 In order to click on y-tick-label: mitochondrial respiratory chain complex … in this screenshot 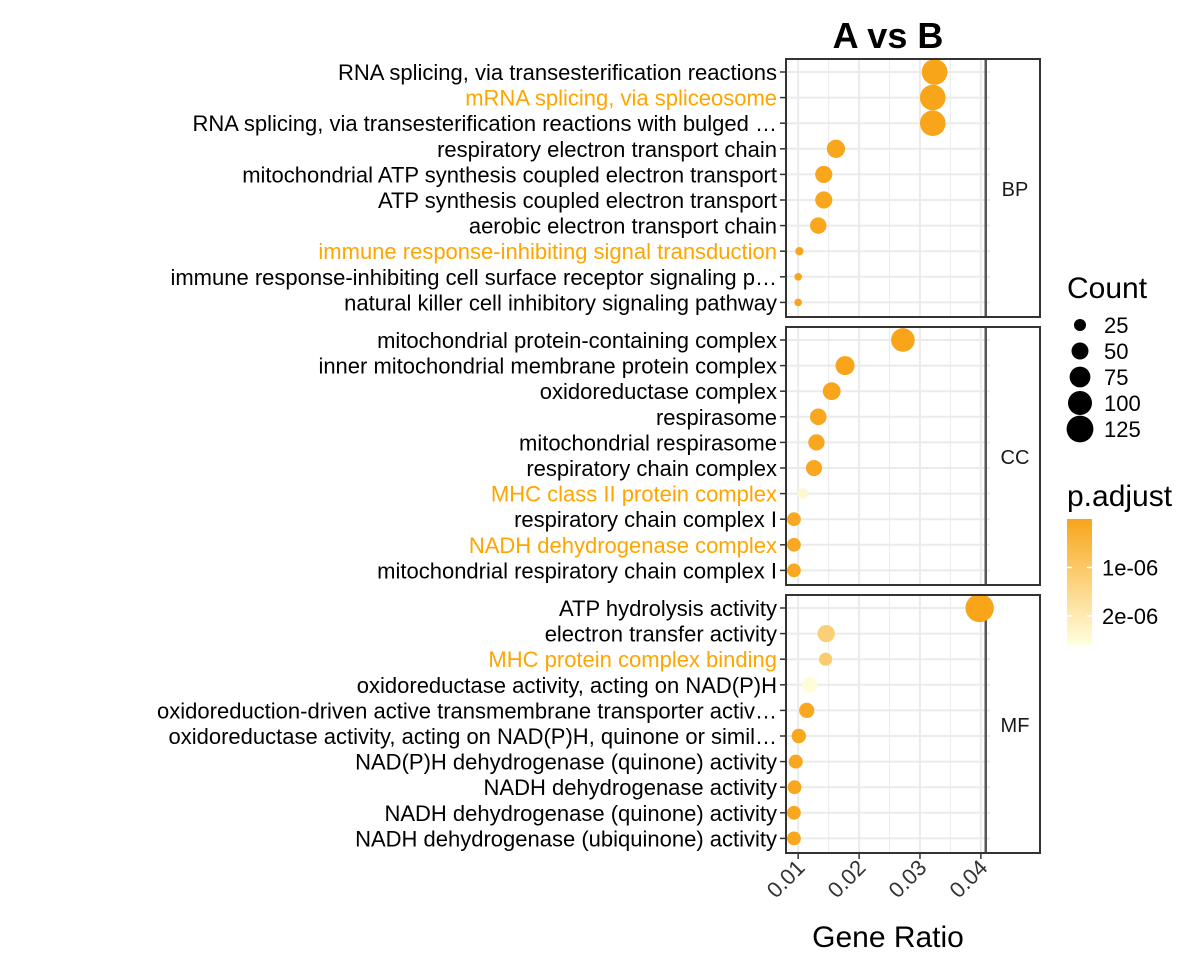, I will do `click(577, 570)`.